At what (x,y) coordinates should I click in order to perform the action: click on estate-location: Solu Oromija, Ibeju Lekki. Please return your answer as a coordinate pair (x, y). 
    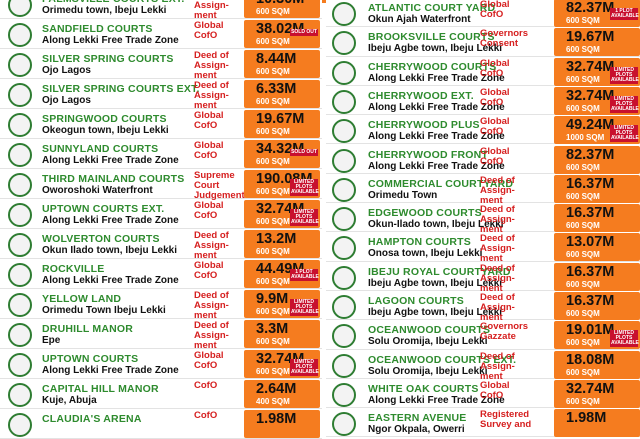
    Looking at the image, I should click on (428, 342).